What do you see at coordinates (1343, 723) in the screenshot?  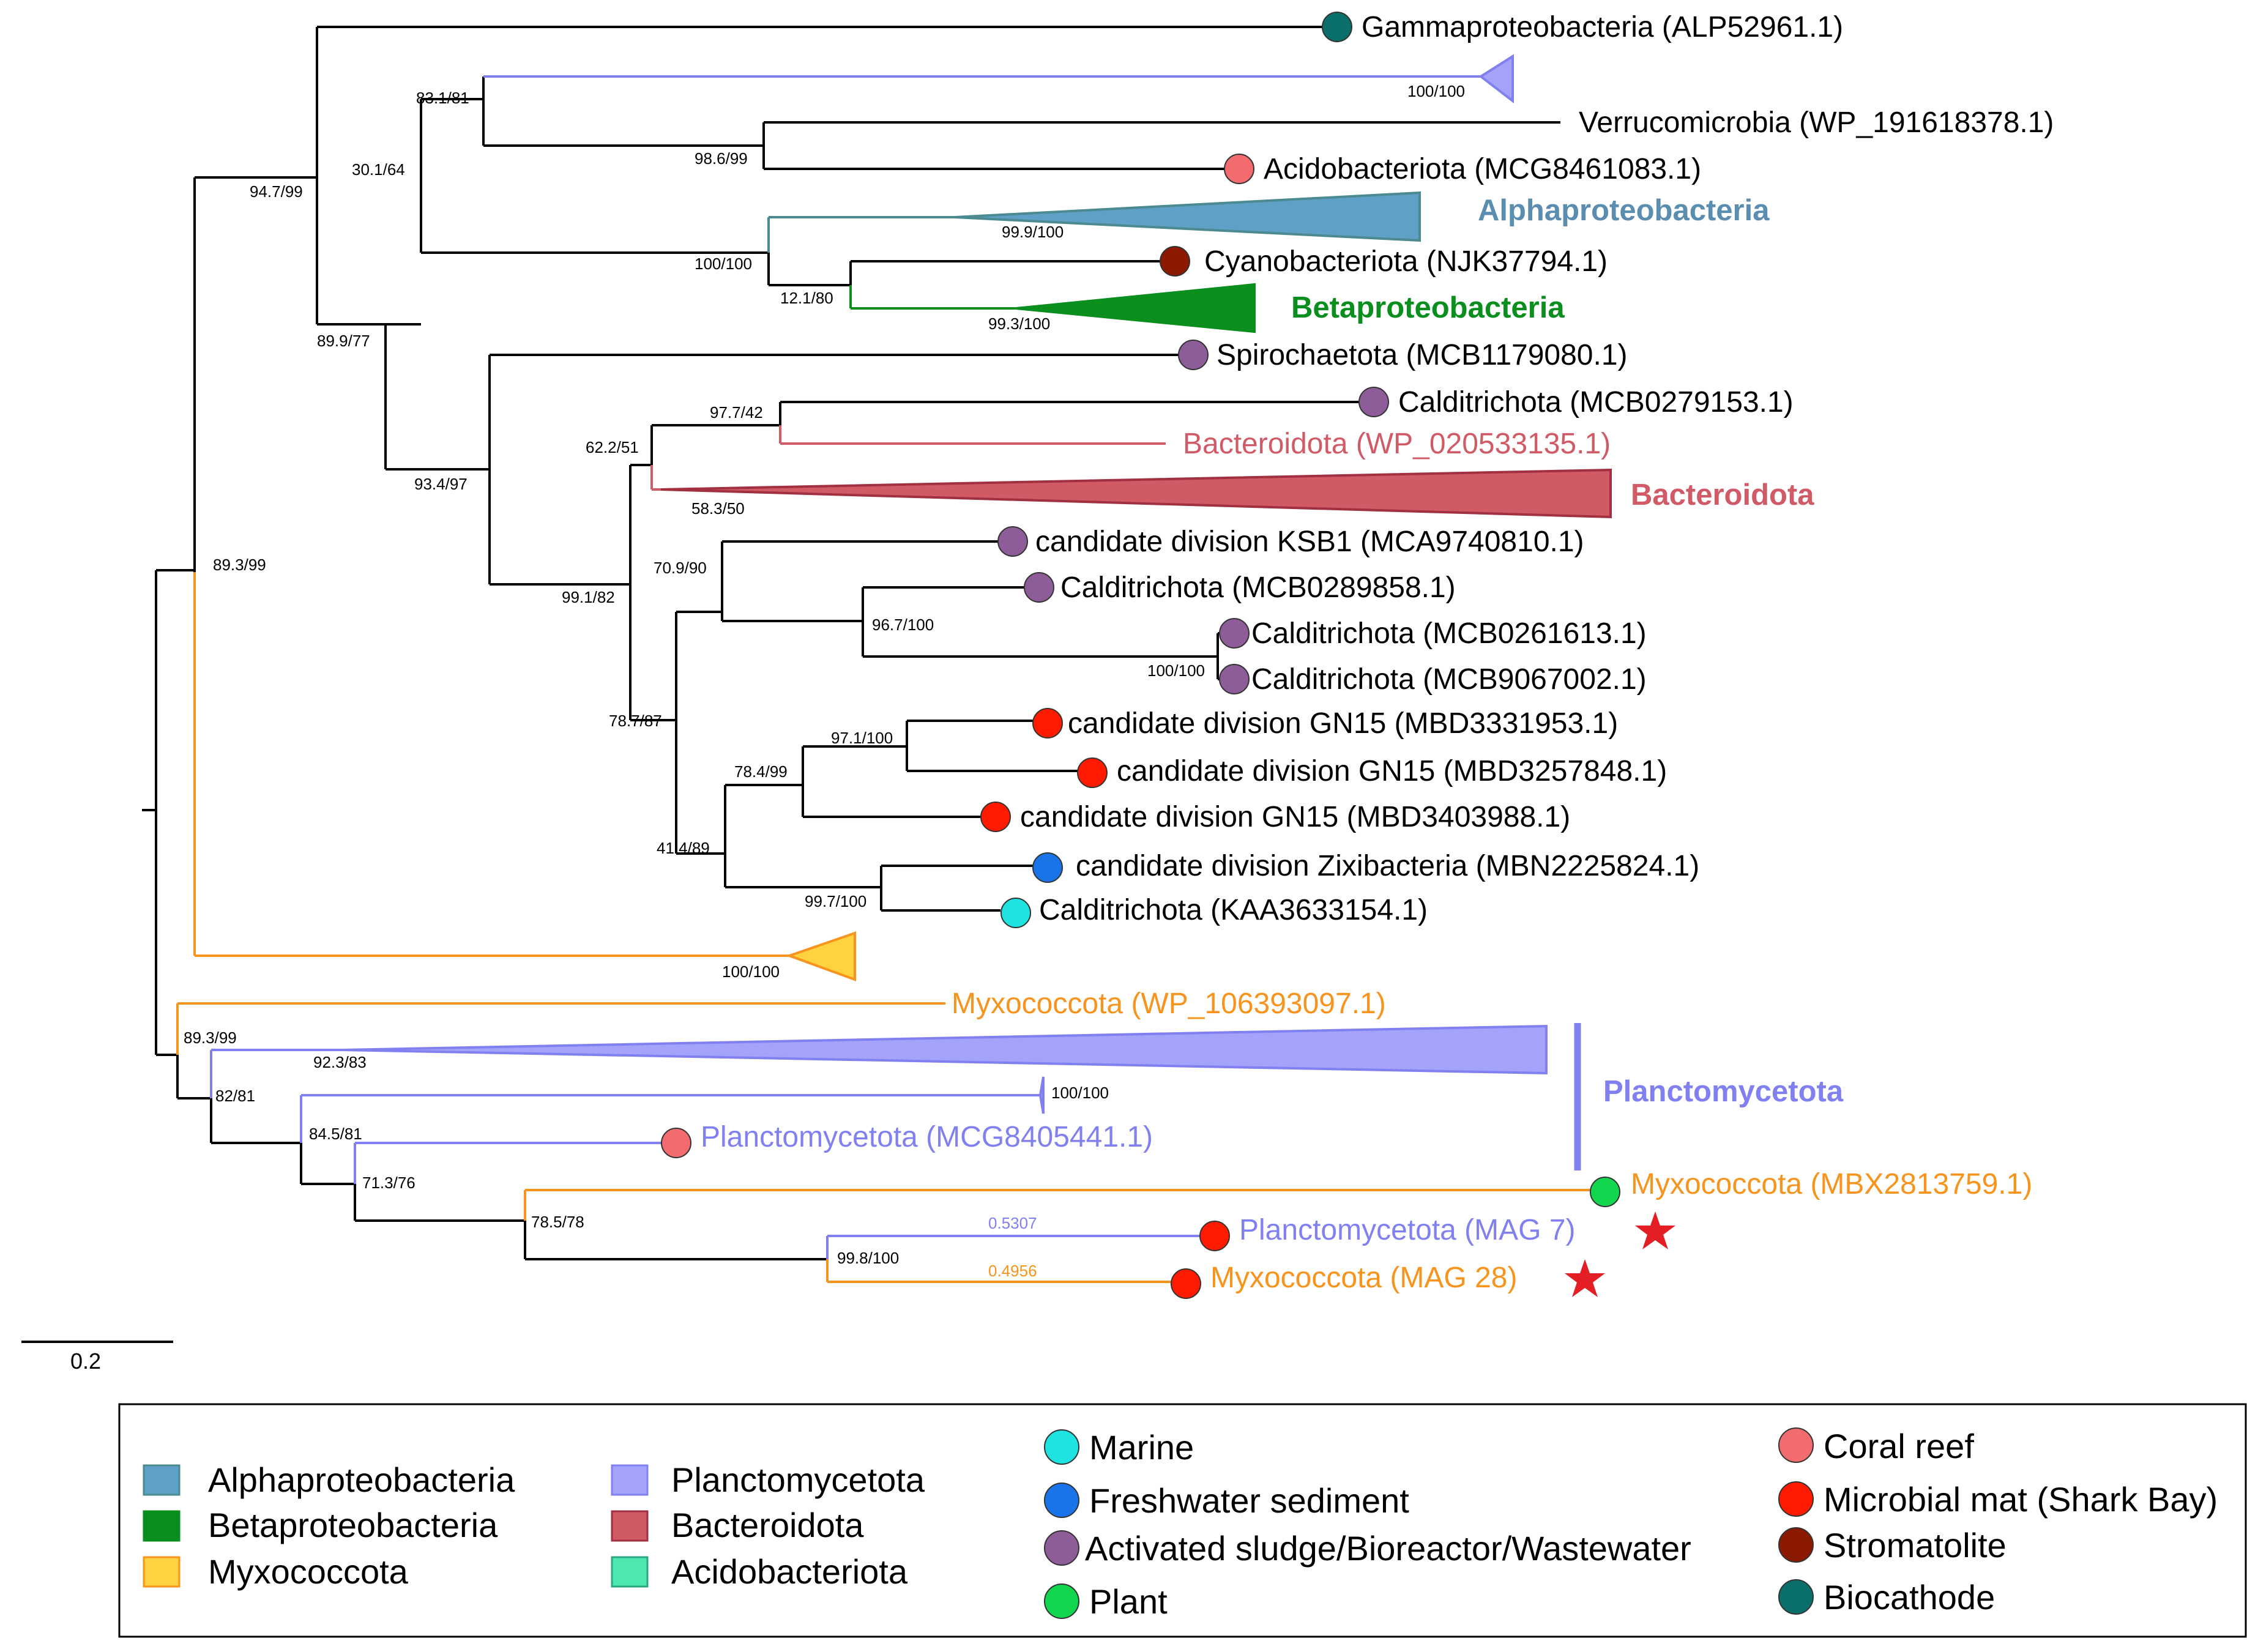 I see `taxon-label-gn15a: candidate division GN15 (MBD3331953.1)` at bounding box center [1343, 723].